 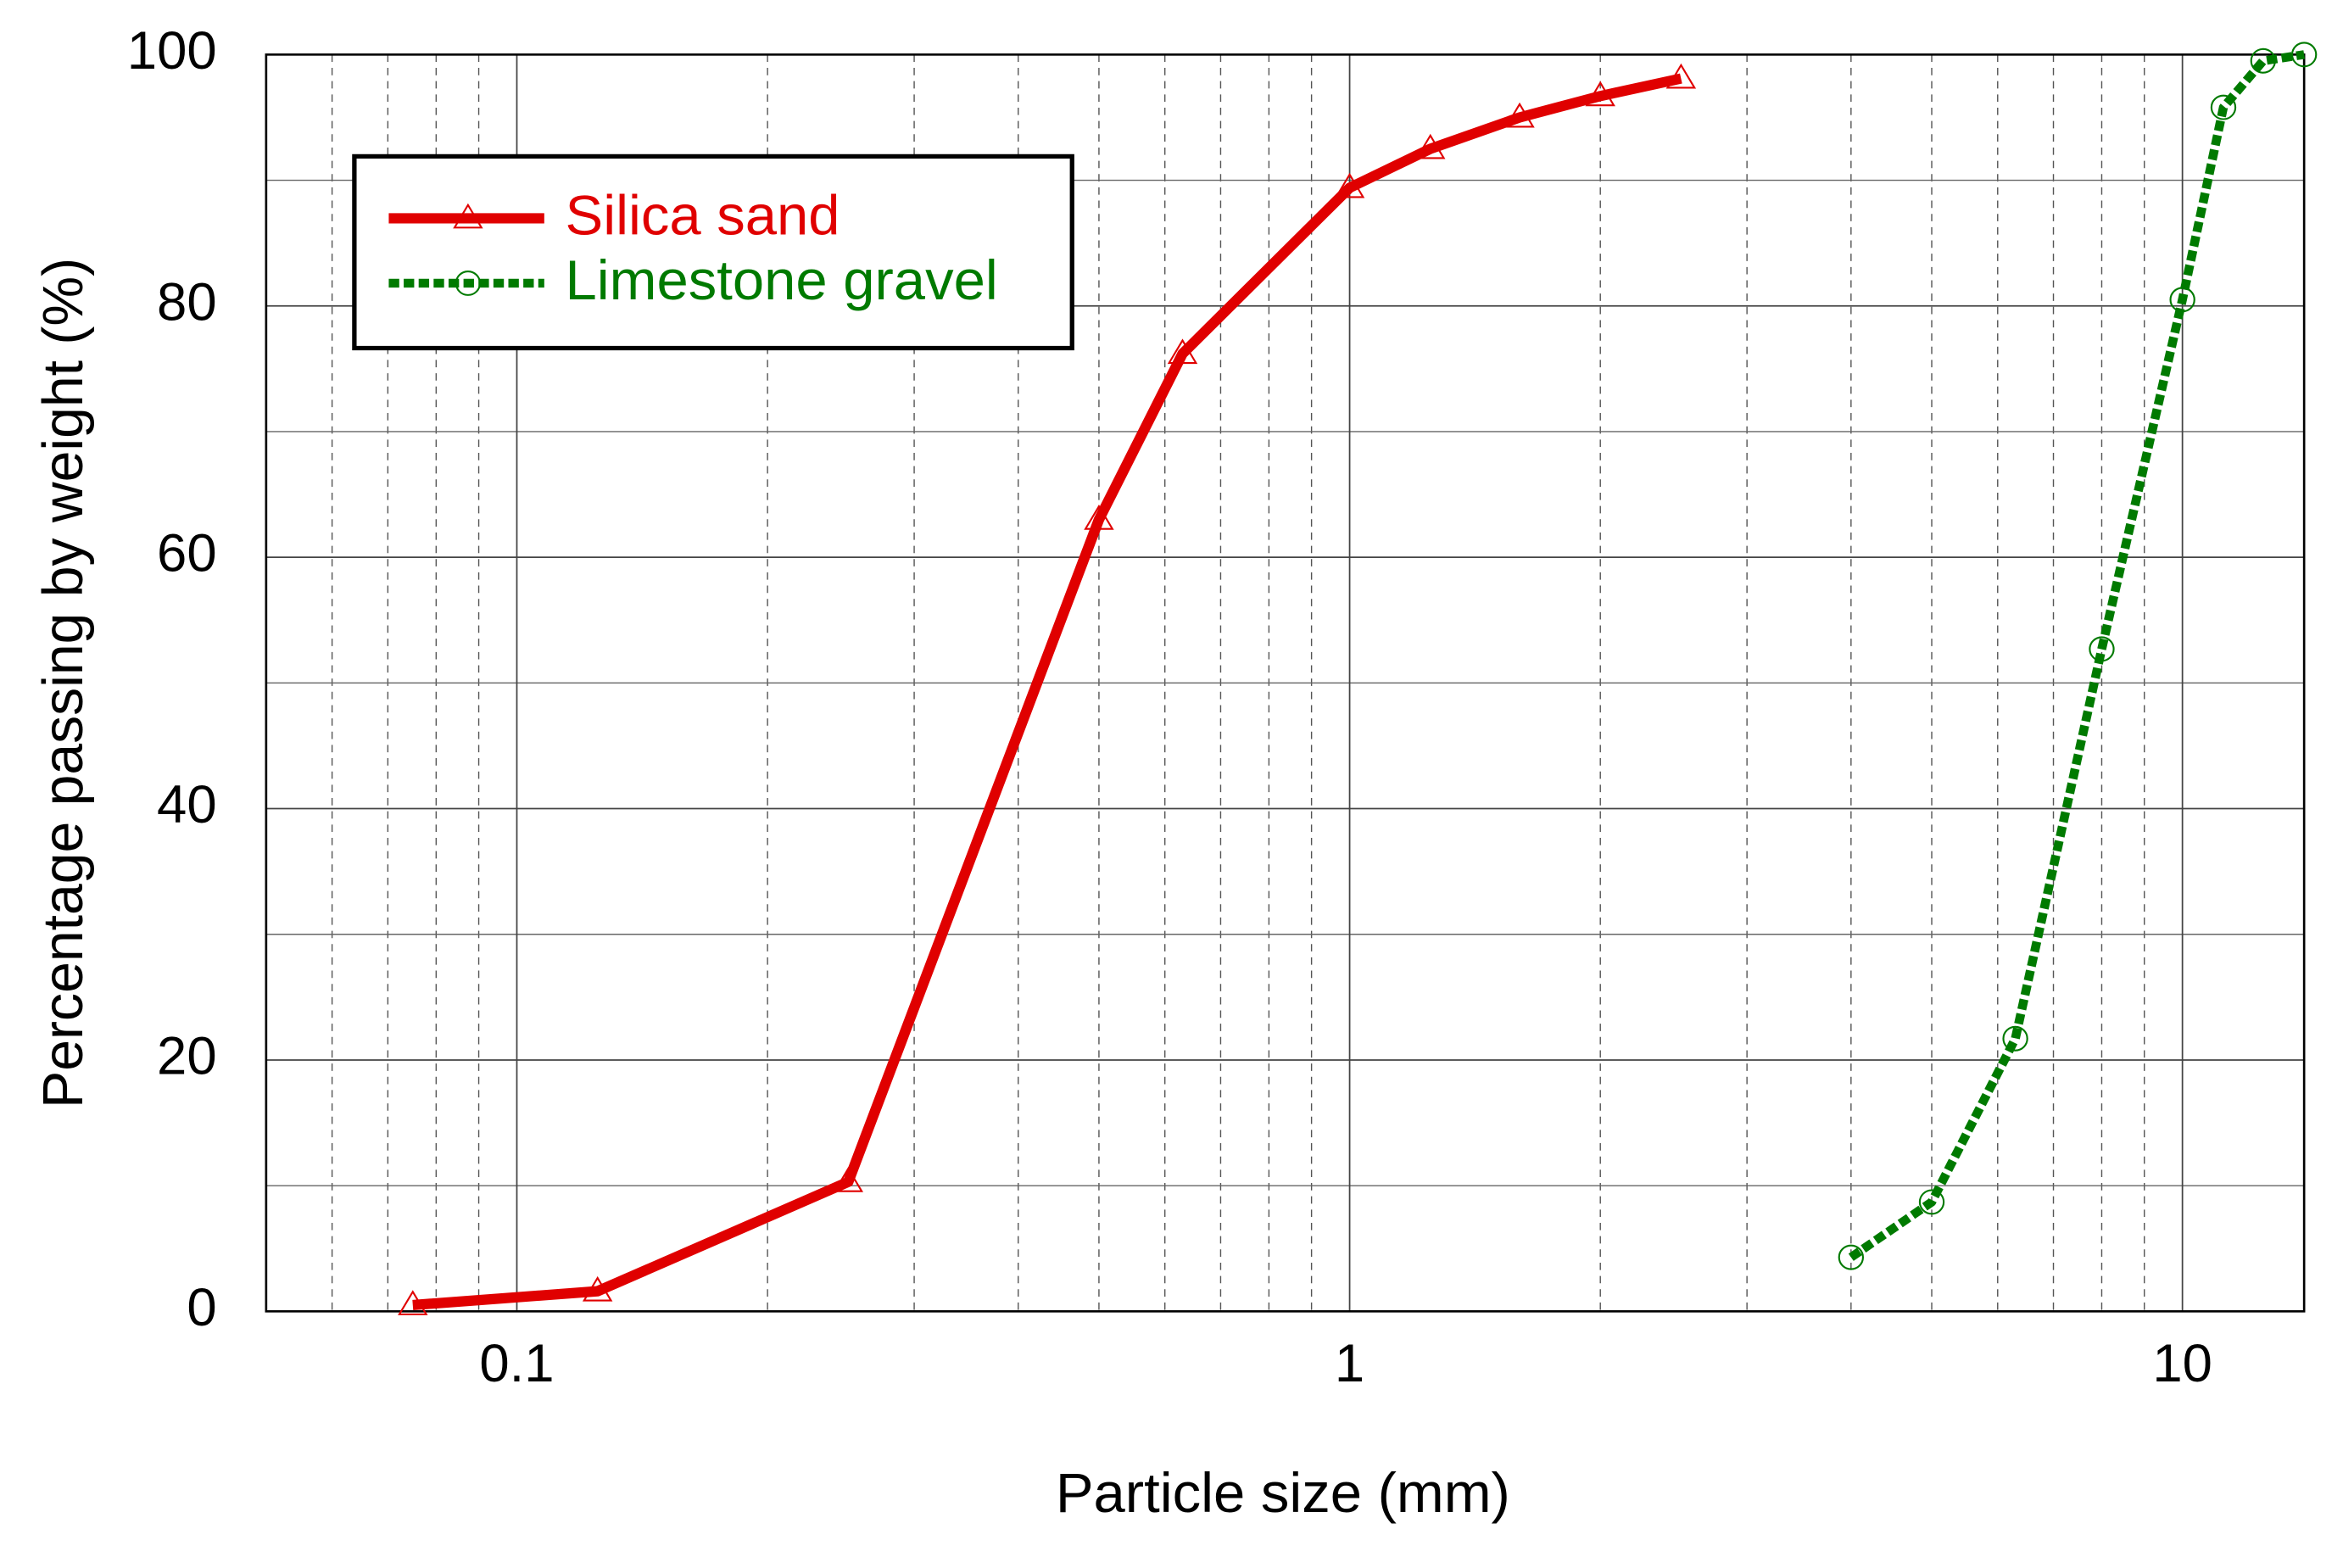 What do you see at coordinates (1283, 1493) in the screenshot?
I see `x-axis-title: Particle size (mm)` at bounding box center [1283, 1493].